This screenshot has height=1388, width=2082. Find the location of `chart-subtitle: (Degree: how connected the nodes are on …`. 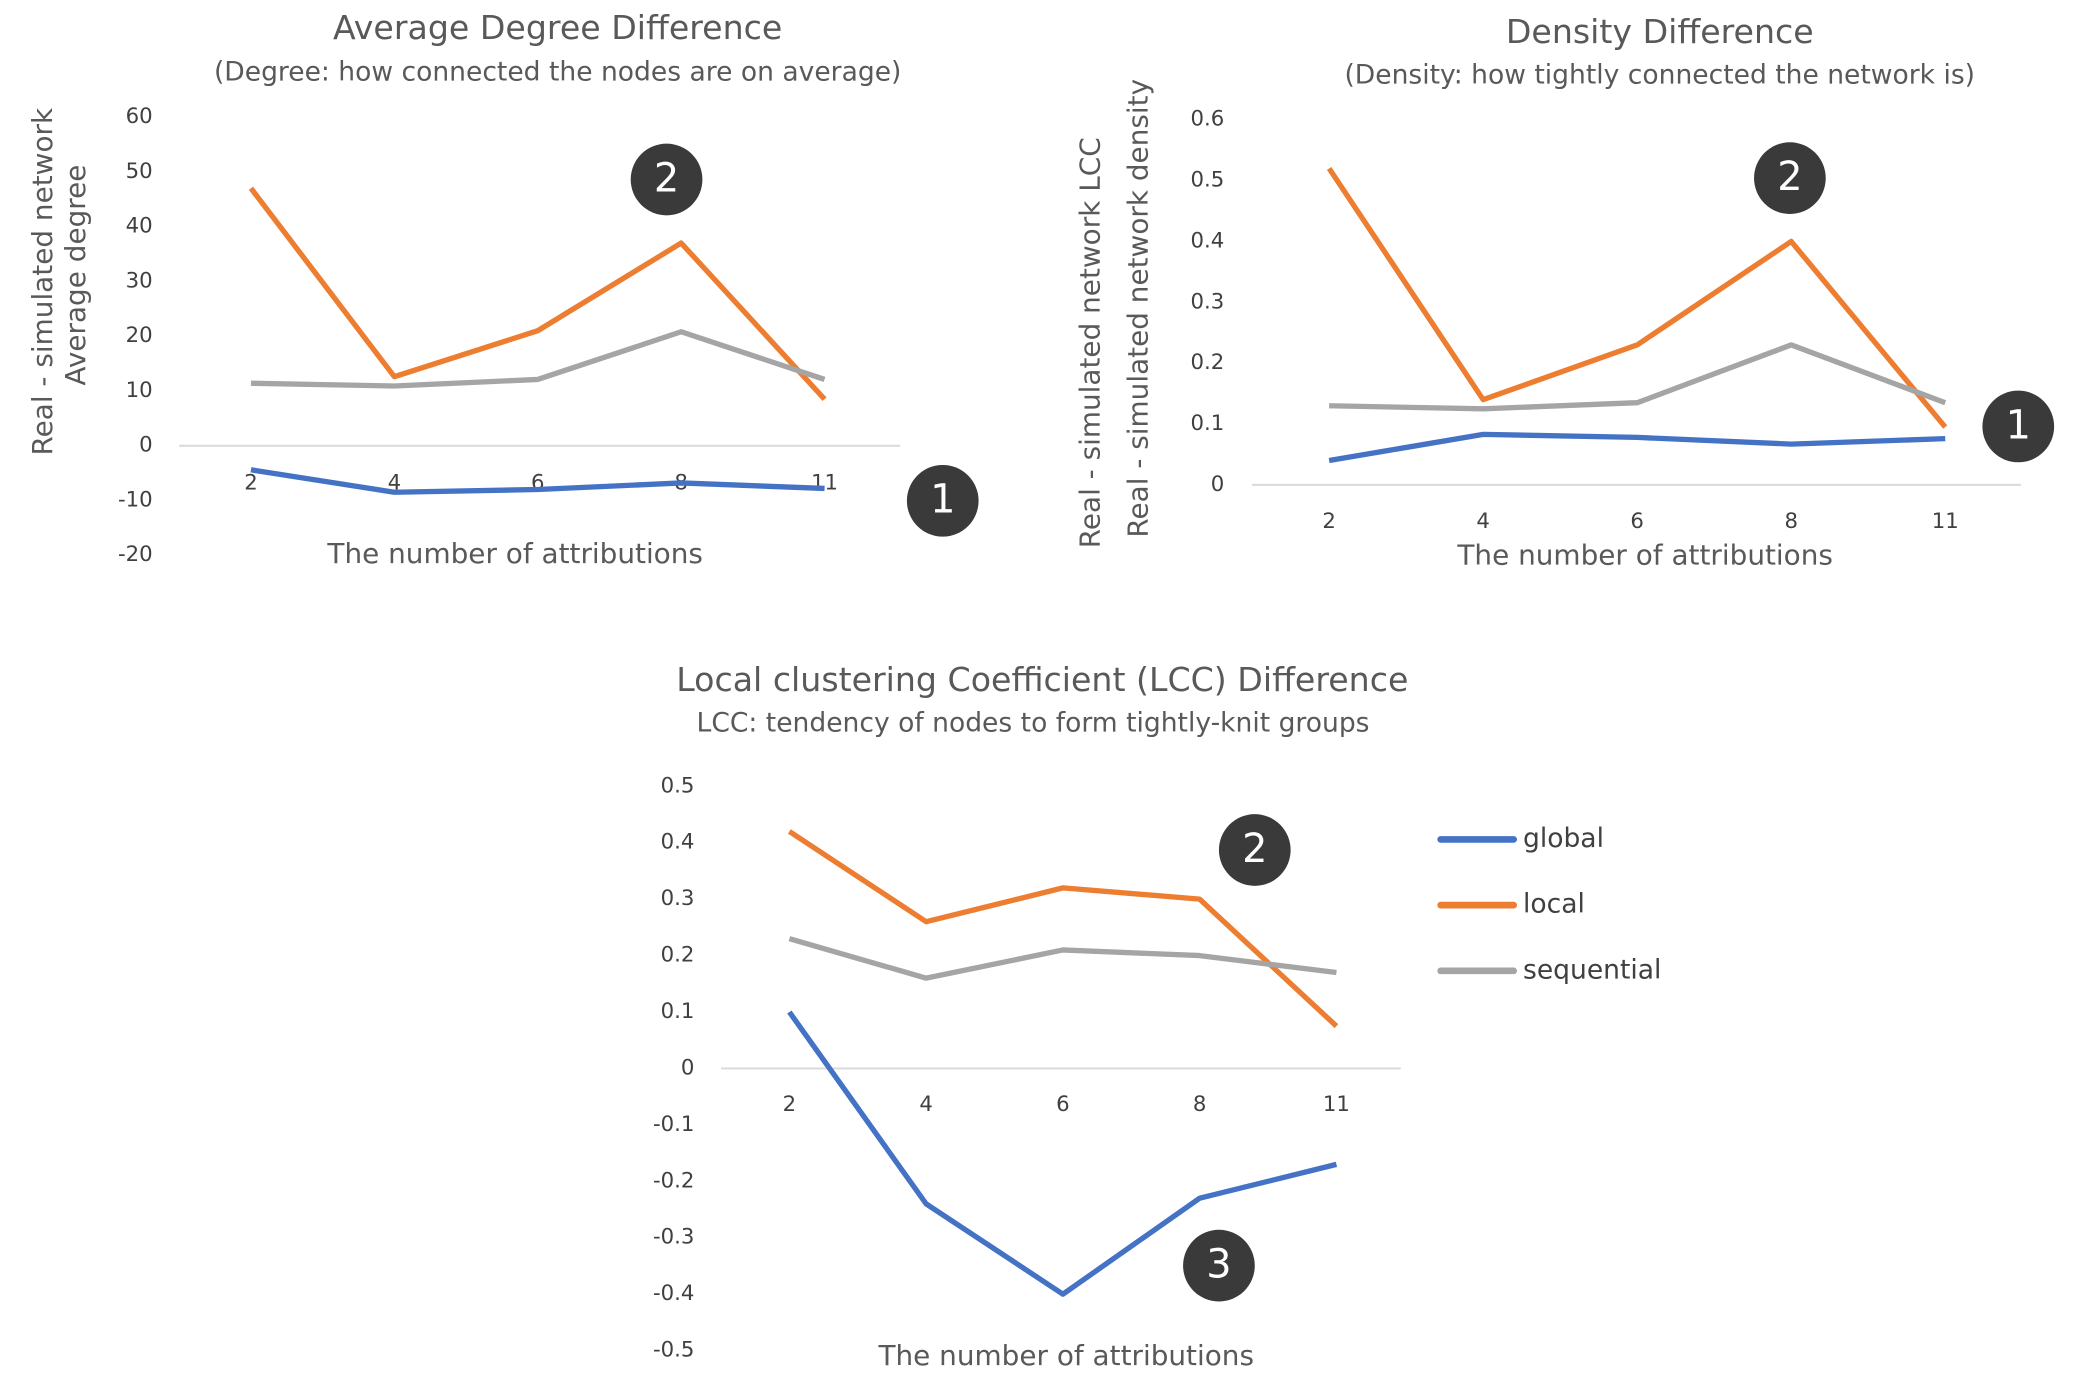

chart-subtitle: (Degree: how connected the nodes are on … is located at coordinates (557, 72).